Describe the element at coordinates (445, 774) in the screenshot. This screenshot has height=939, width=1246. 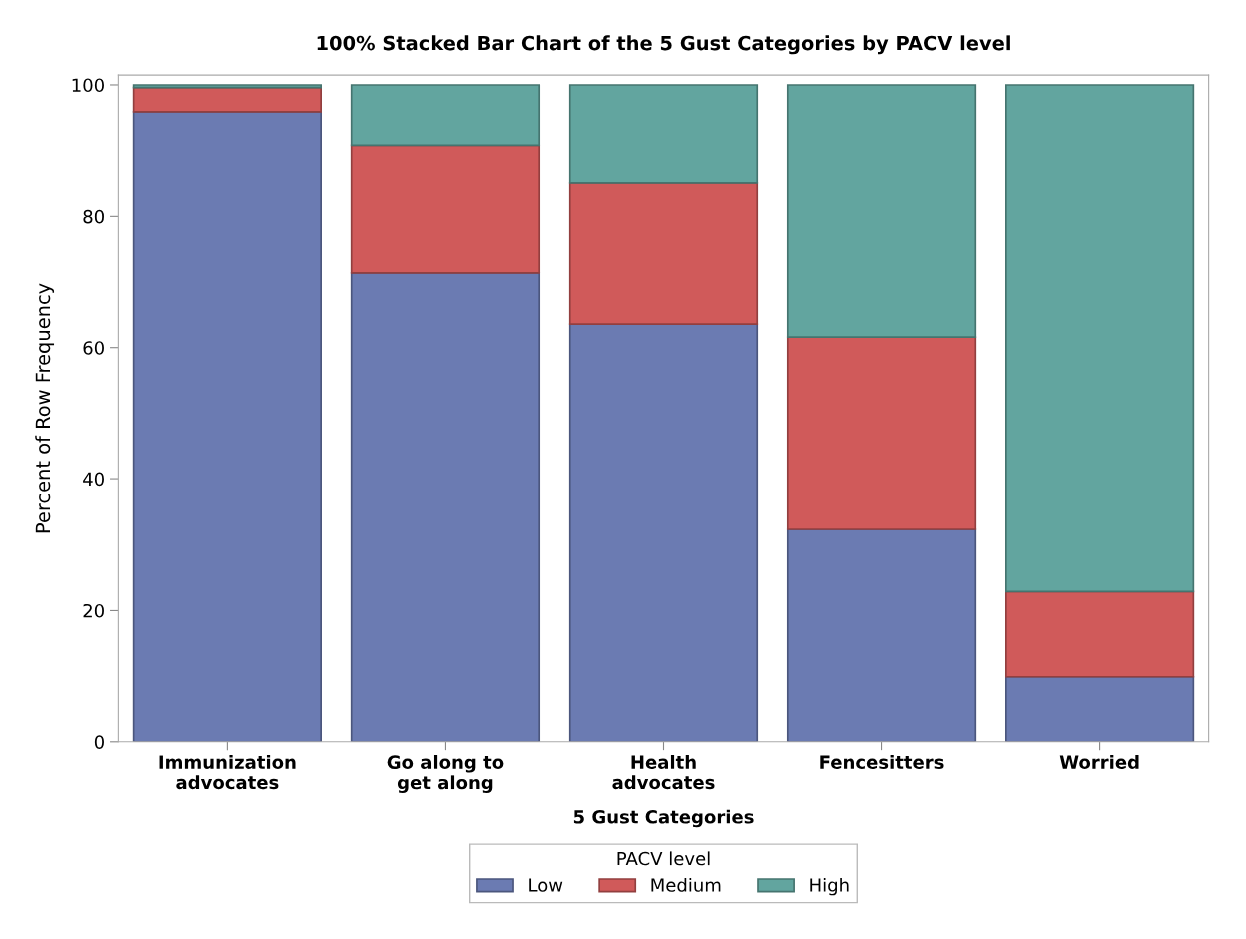
I see `x-tick-label: Go along to get along` at that location.